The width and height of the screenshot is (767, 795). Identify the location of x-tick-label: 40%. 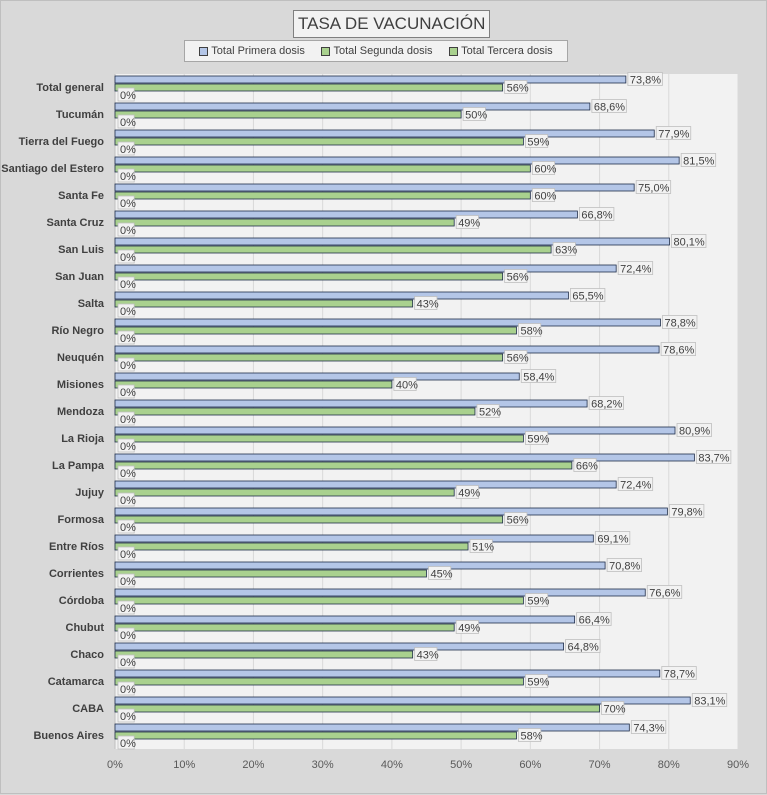
(392, 765).